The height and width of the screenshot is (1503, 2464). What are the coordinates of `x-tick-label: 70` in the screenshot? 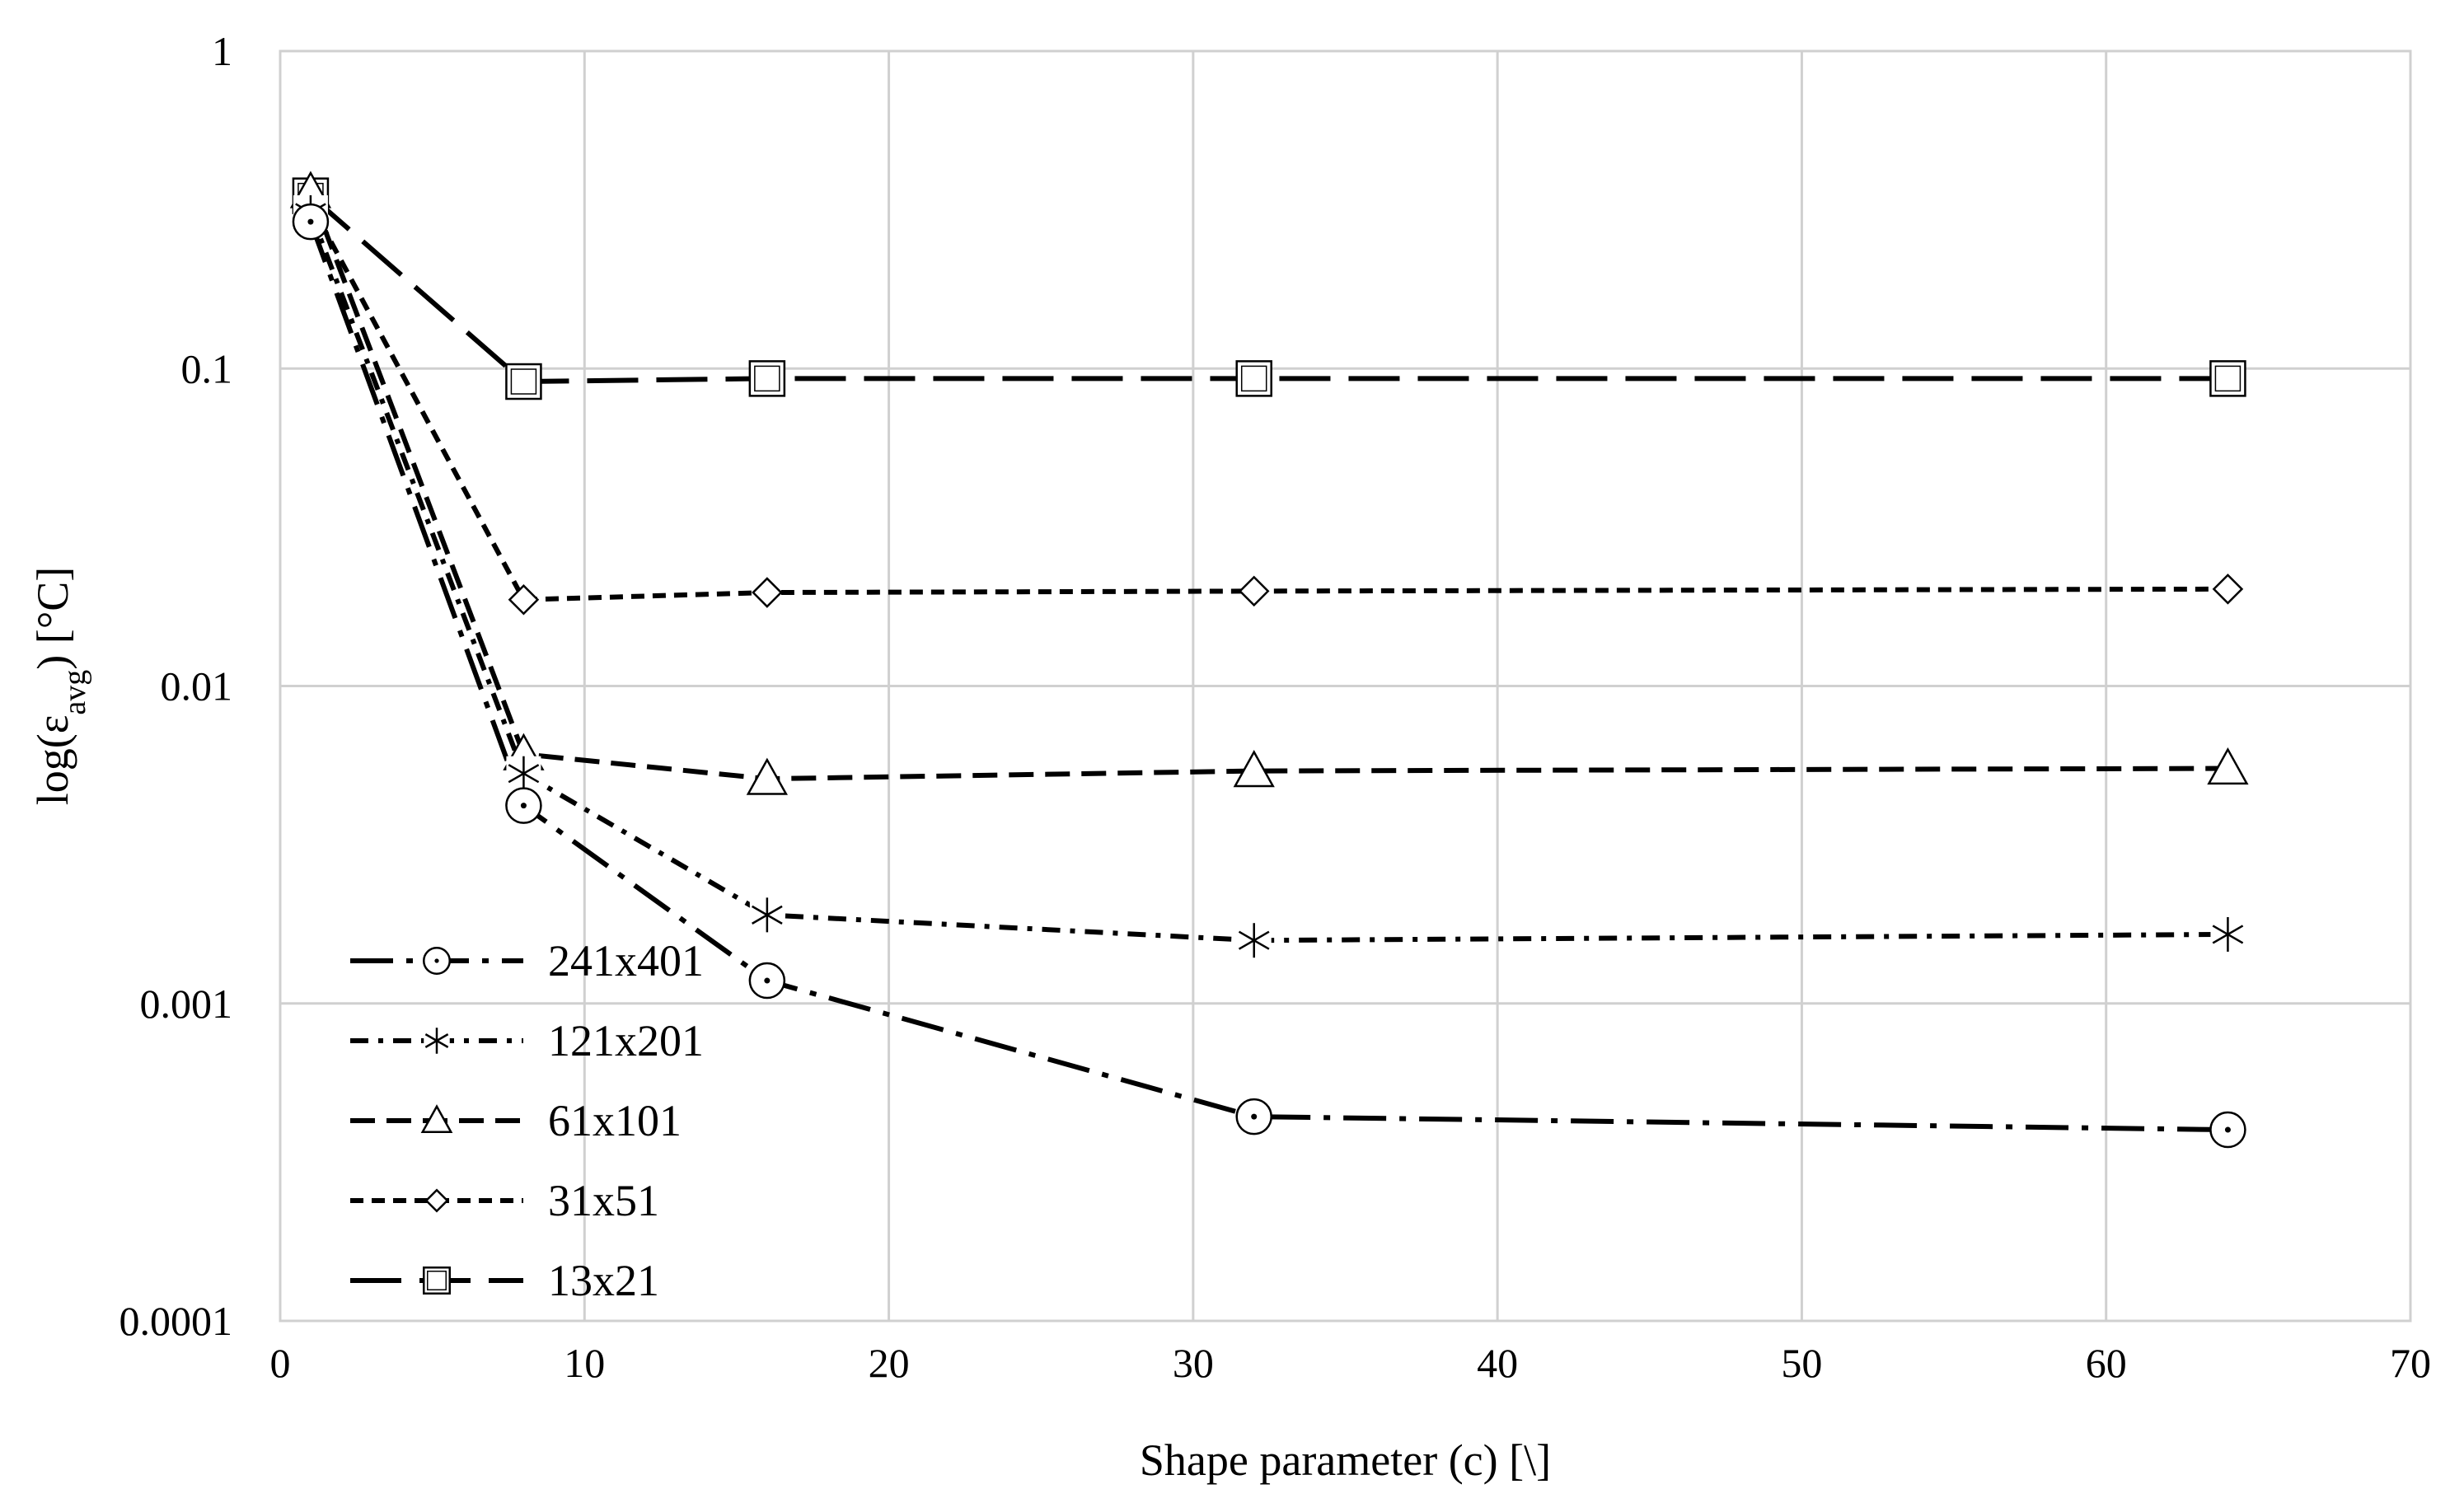 It's located at (2410, 1363).